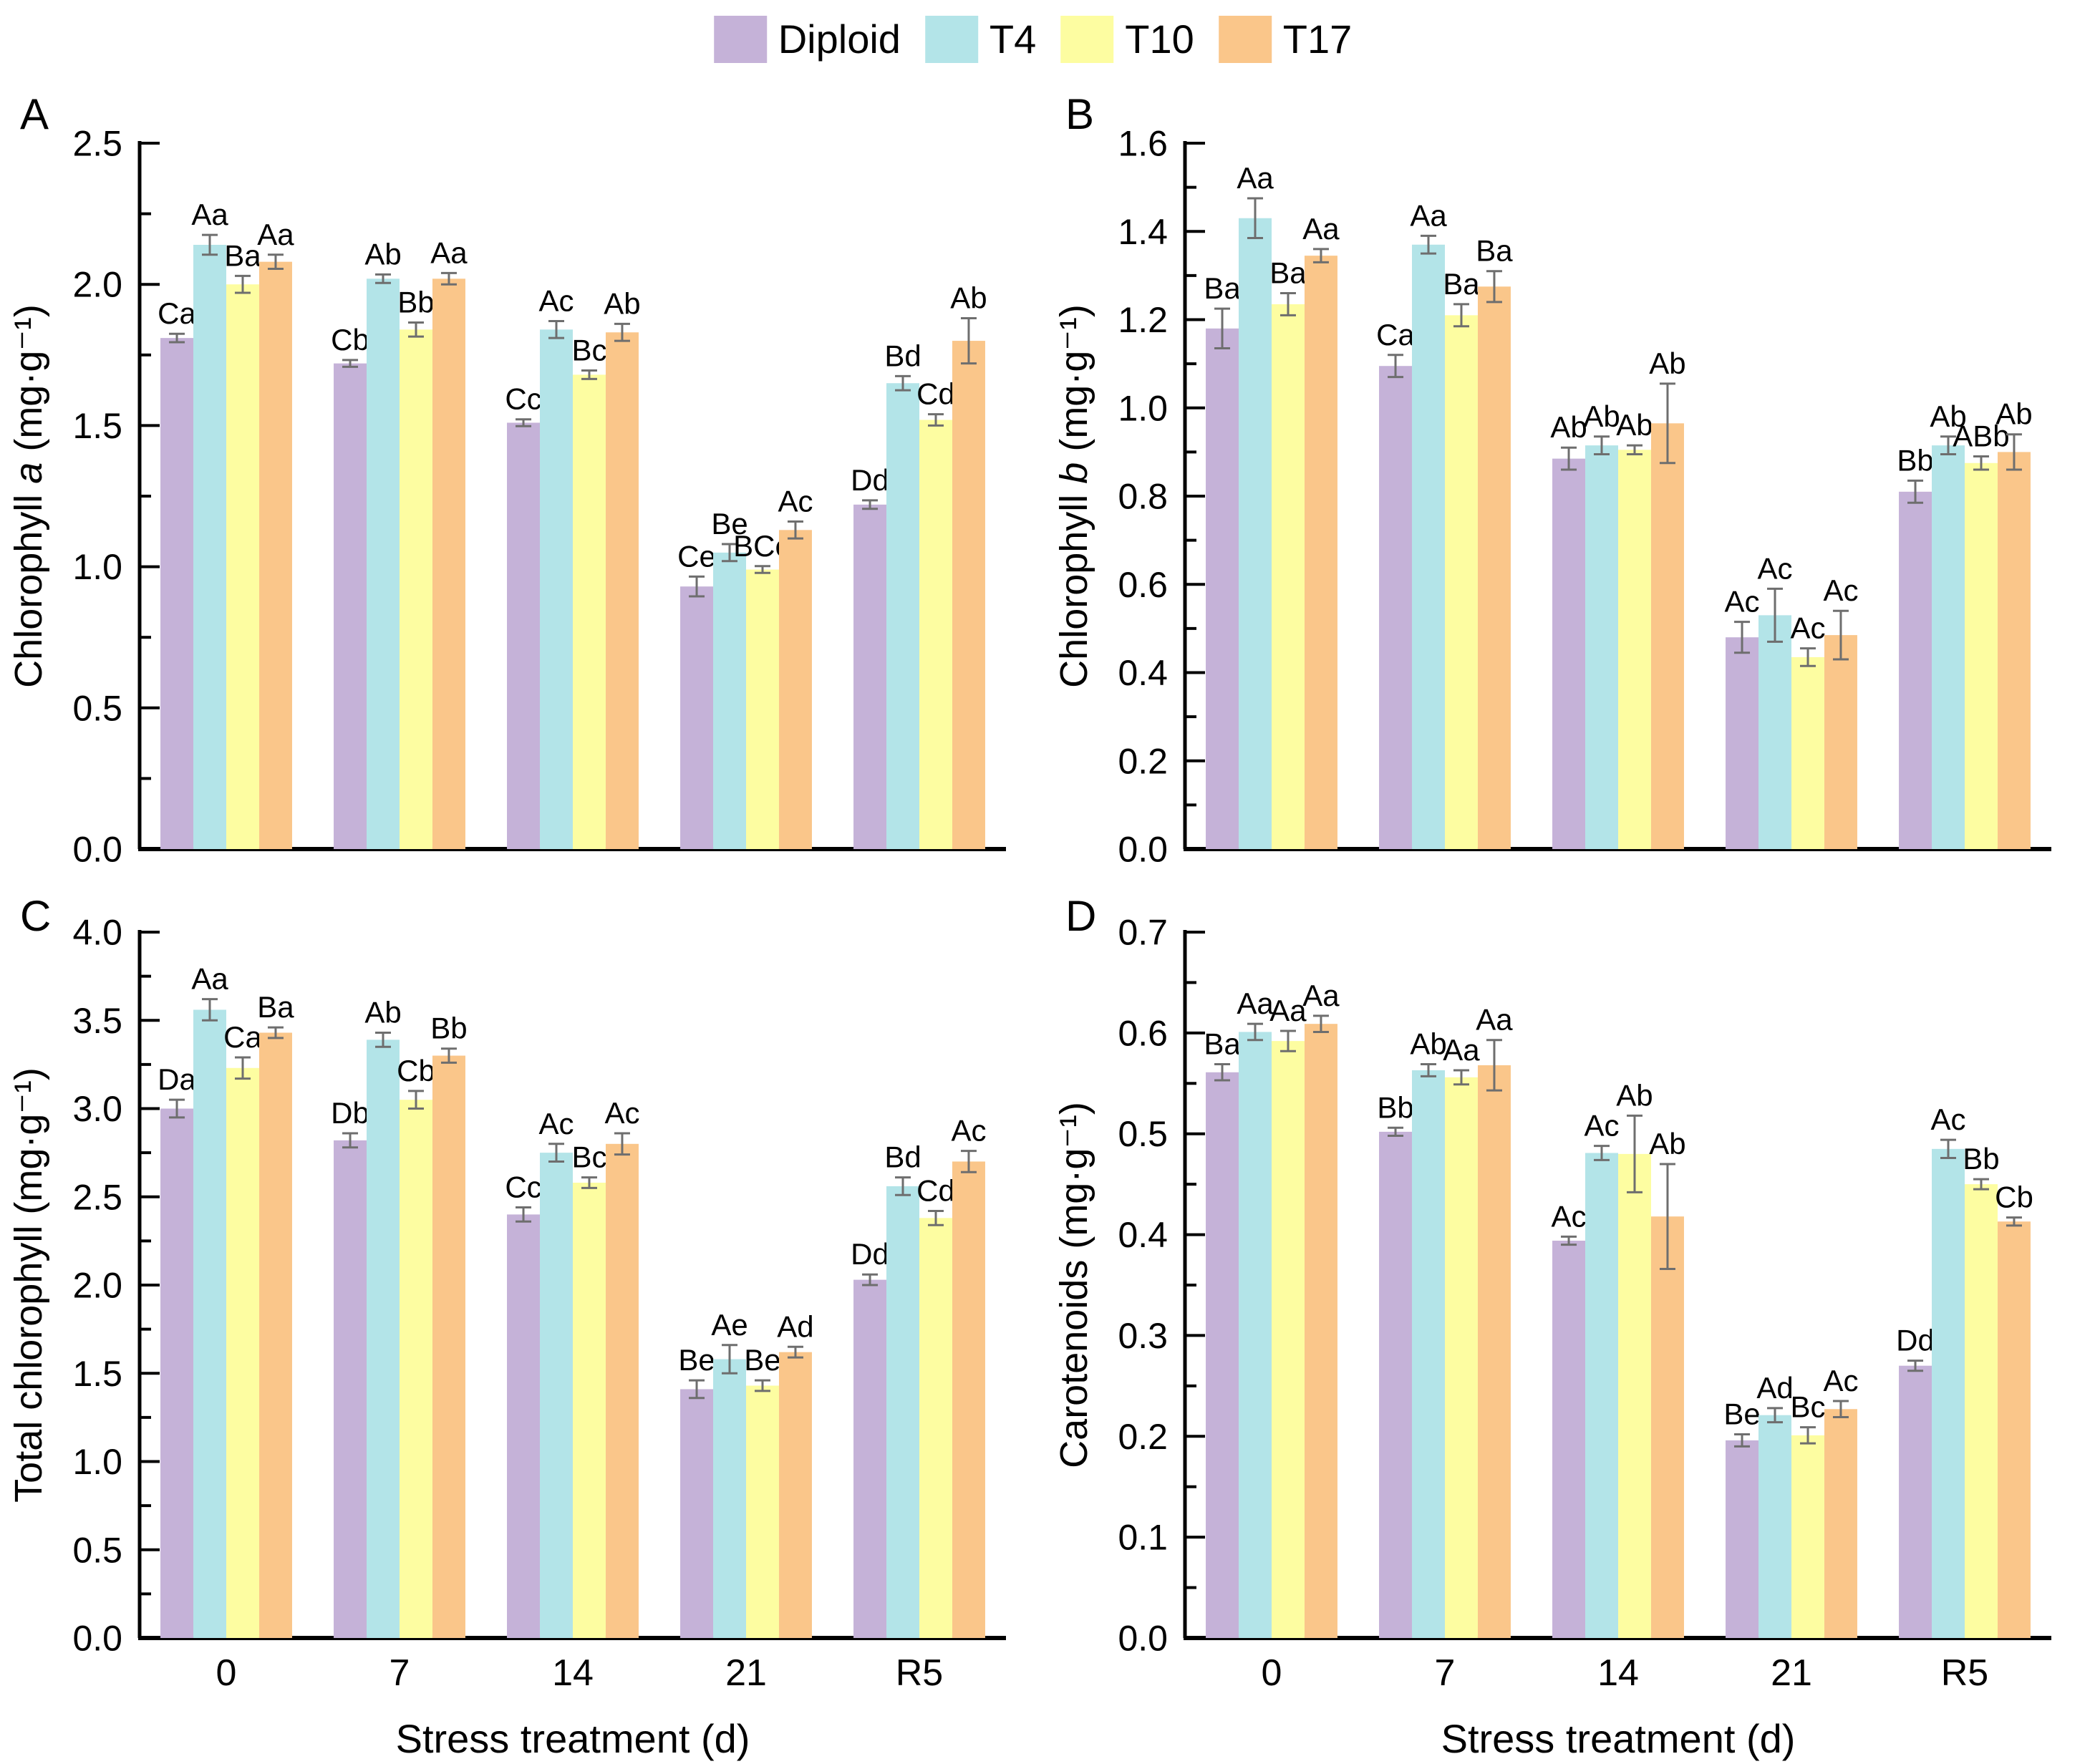  What do you see at coordinates (697, 1513) in the screenshot?
I see `bar-C-21-Diploid` at bounding box center [697, 1513].